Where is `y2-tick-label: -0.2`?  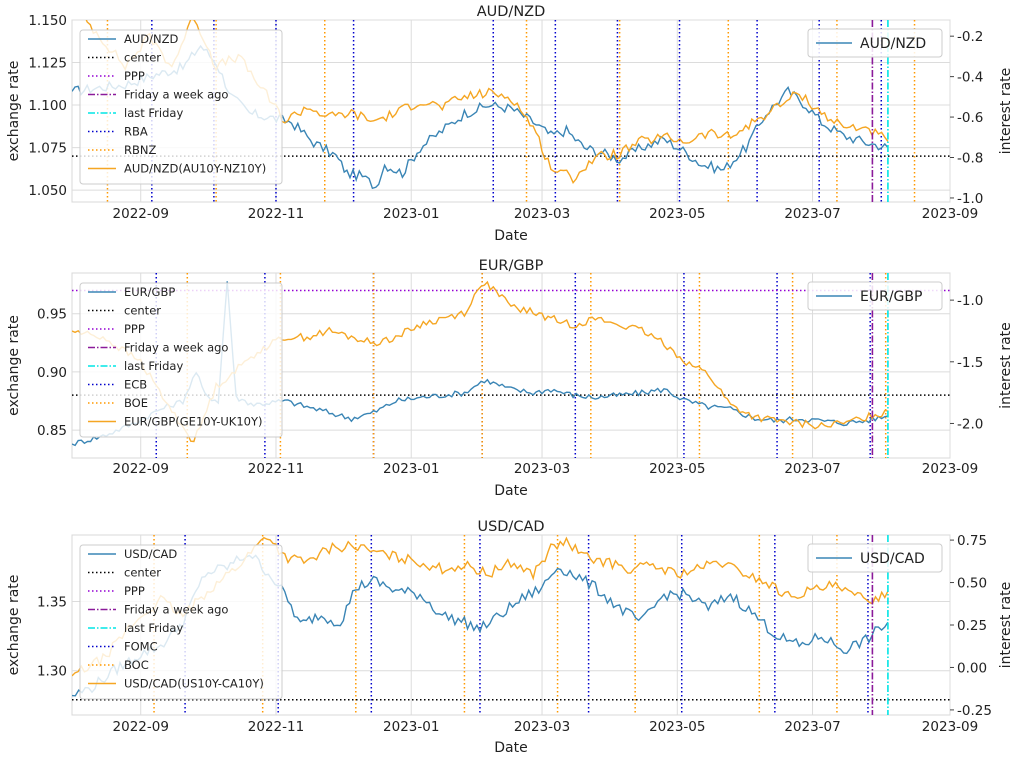 y2-tick-label: -0.2 is located at coordinates (970, 37).